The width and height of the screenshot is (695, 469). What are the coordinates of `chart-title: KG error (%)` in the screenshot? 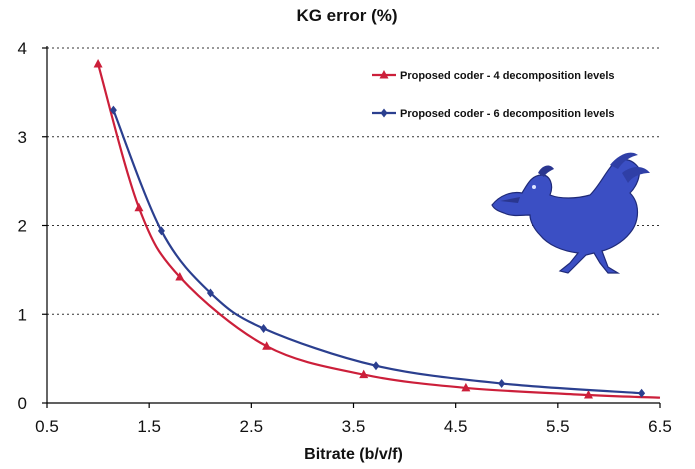 It's located at (346, 15).